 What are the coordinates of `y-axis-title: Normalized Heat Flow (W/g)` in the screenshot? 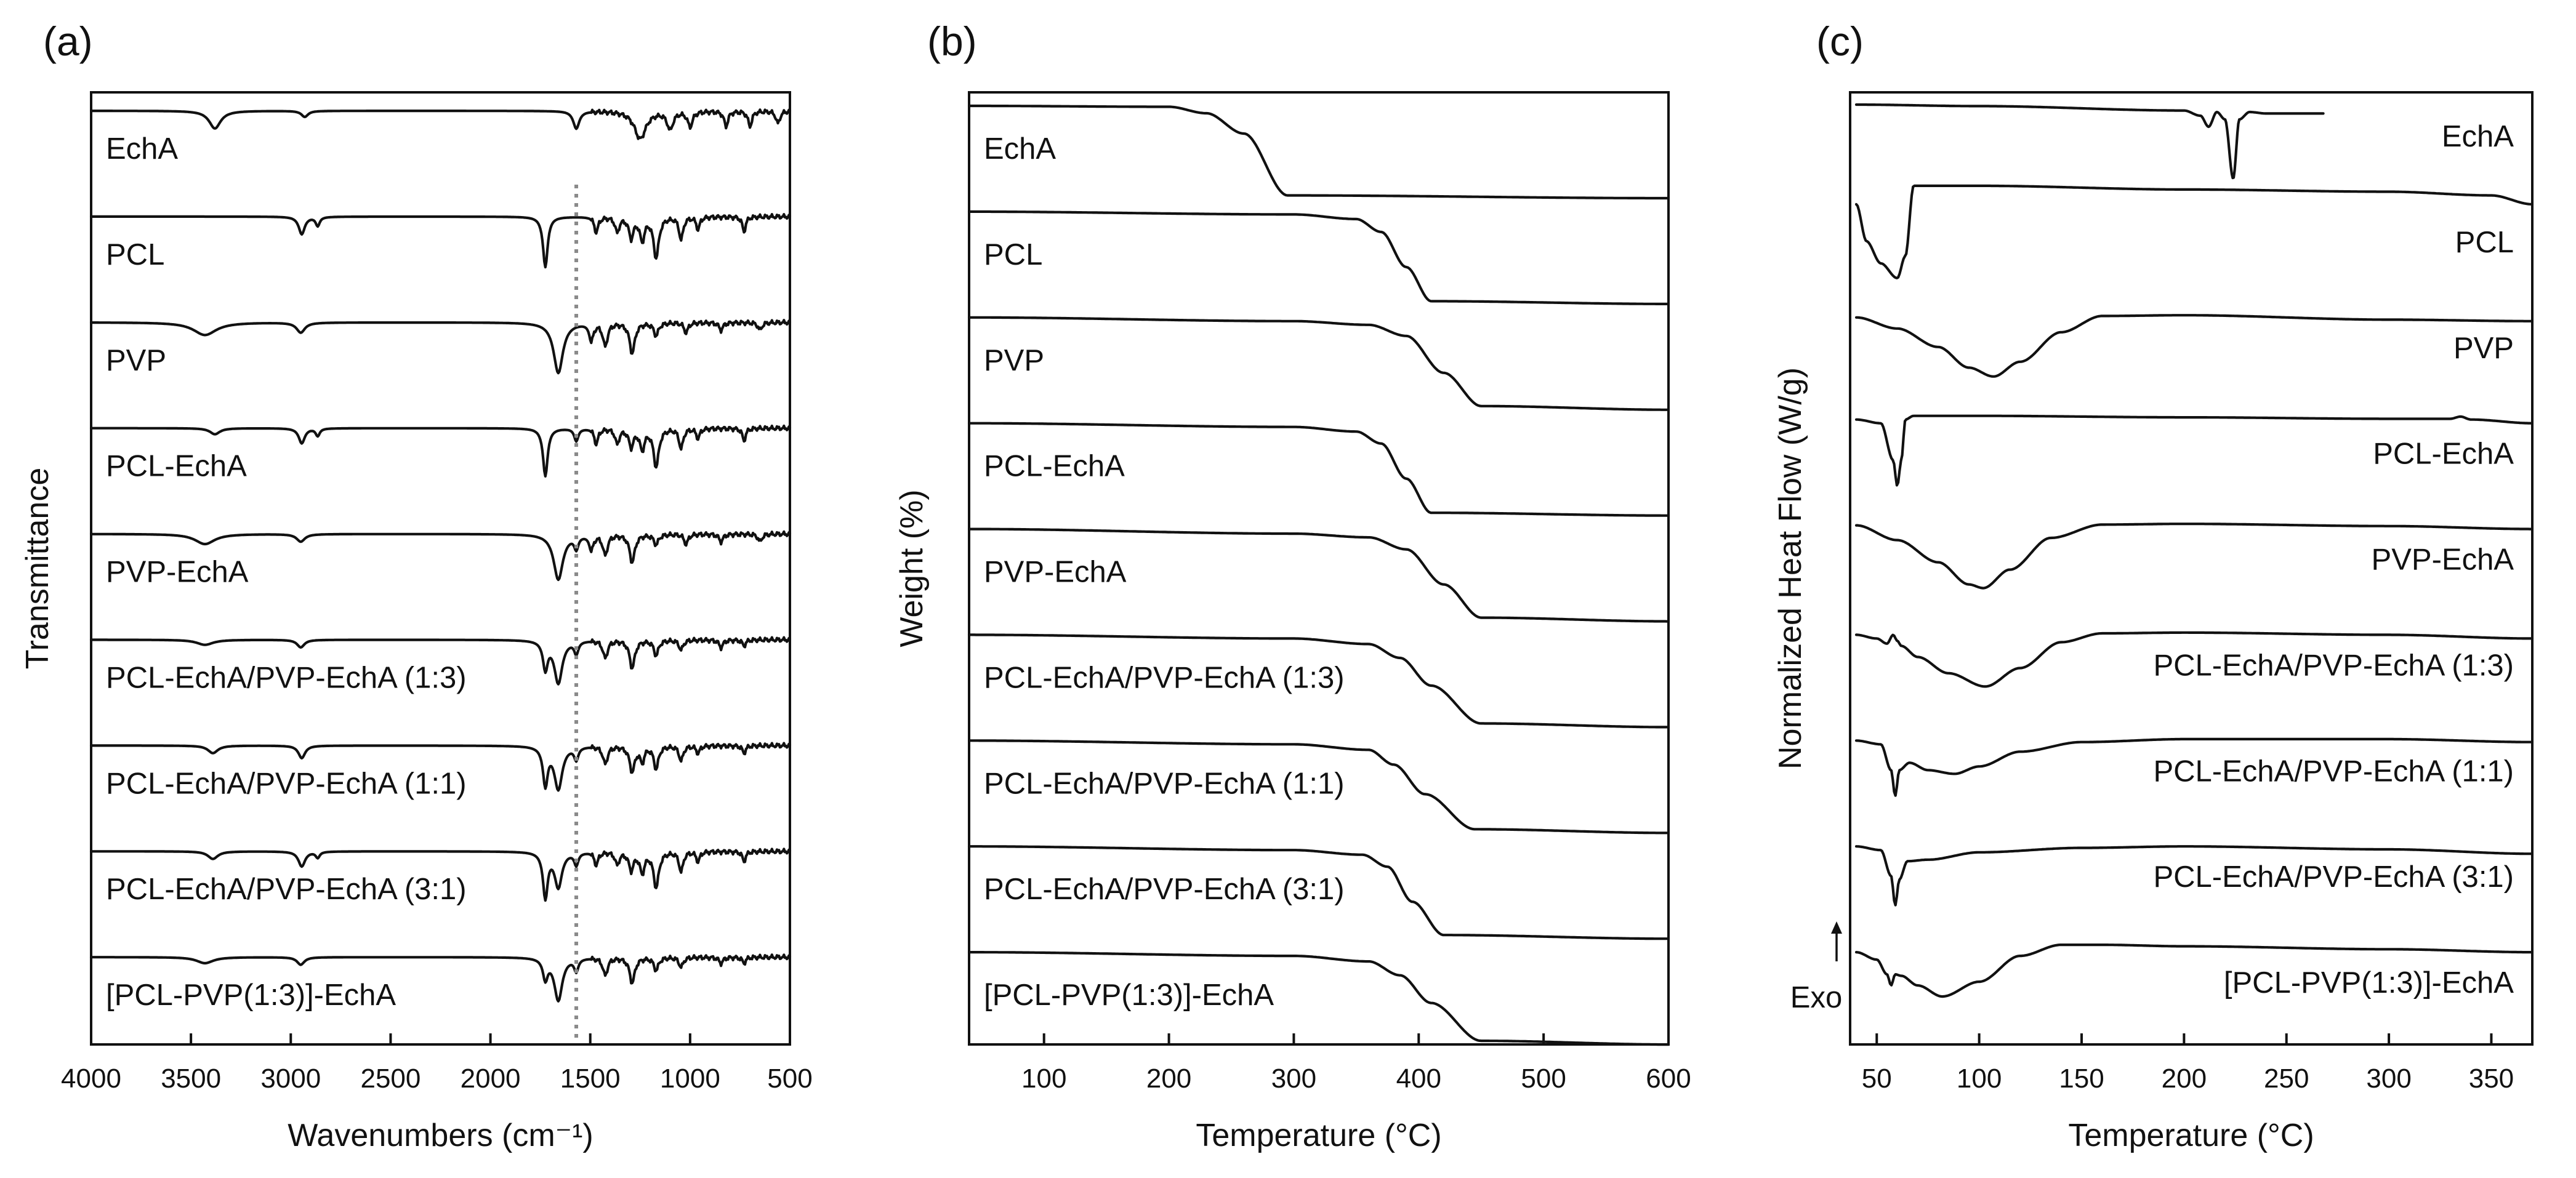 It's located at (1790, 568).